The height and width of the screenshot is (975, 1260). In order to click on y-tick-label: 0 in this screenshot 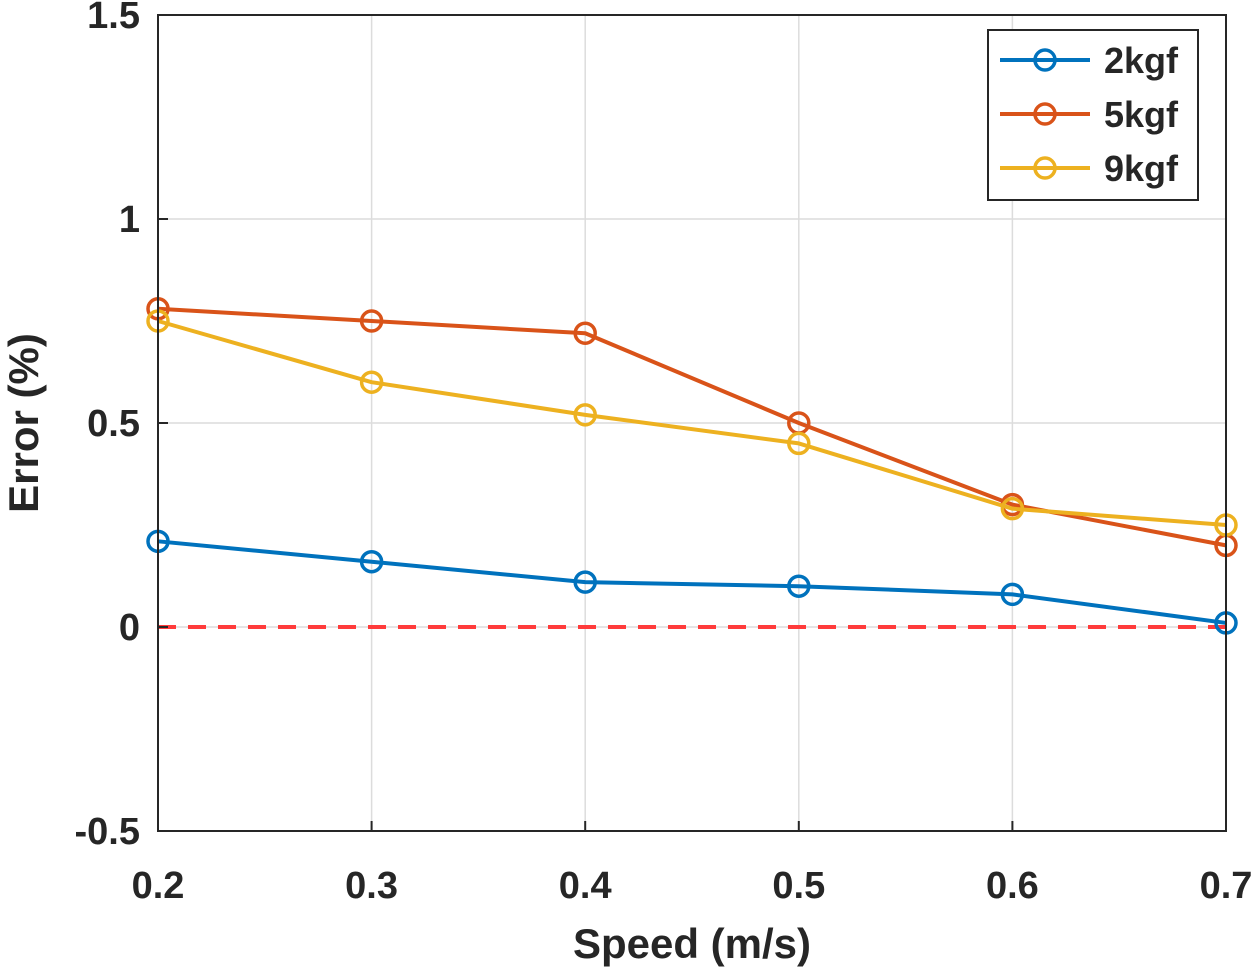, I will do `click(129, 628)`.